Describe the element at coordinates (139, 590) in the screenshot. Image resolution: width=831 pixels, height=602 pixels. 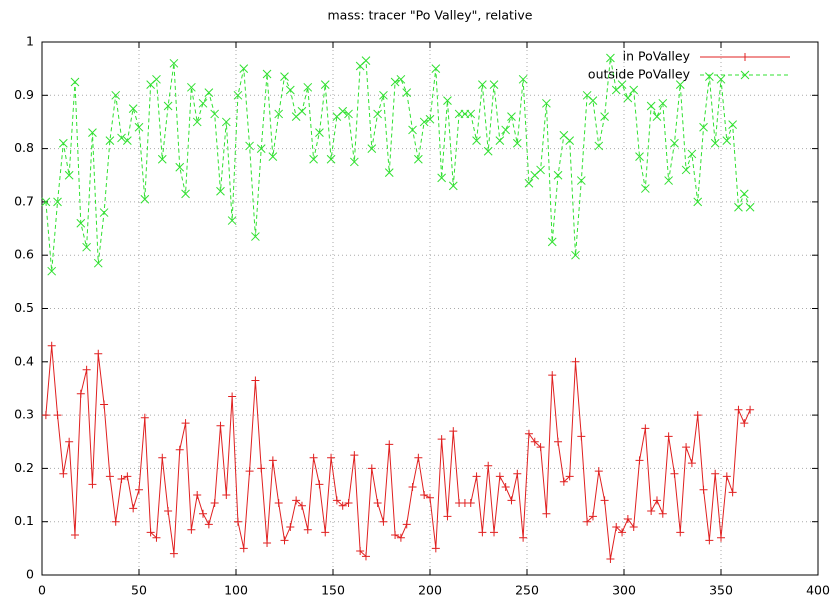
I see `x-tick-label: 50` at that location.